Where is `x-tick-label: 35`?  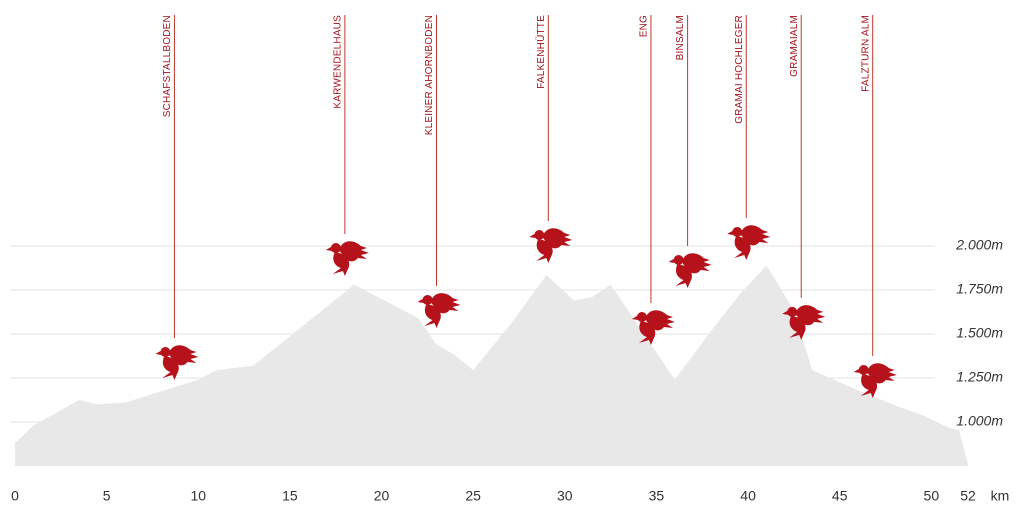 x-tick-label: 35 is located at coordinates (657, 496).